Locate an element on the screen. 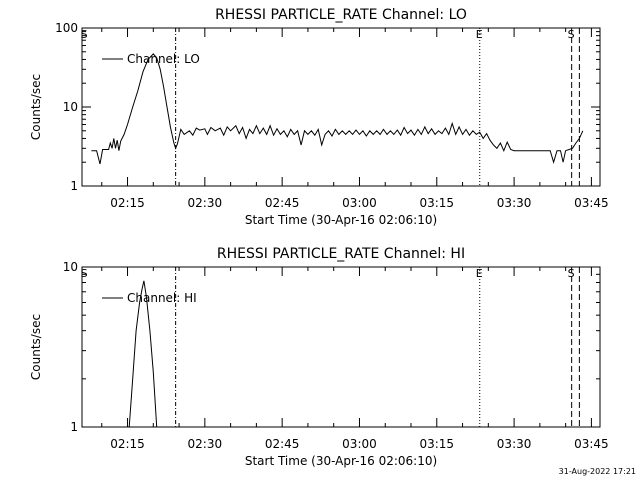  legend-label: Channel: LO is located at coordinates (163, 59).